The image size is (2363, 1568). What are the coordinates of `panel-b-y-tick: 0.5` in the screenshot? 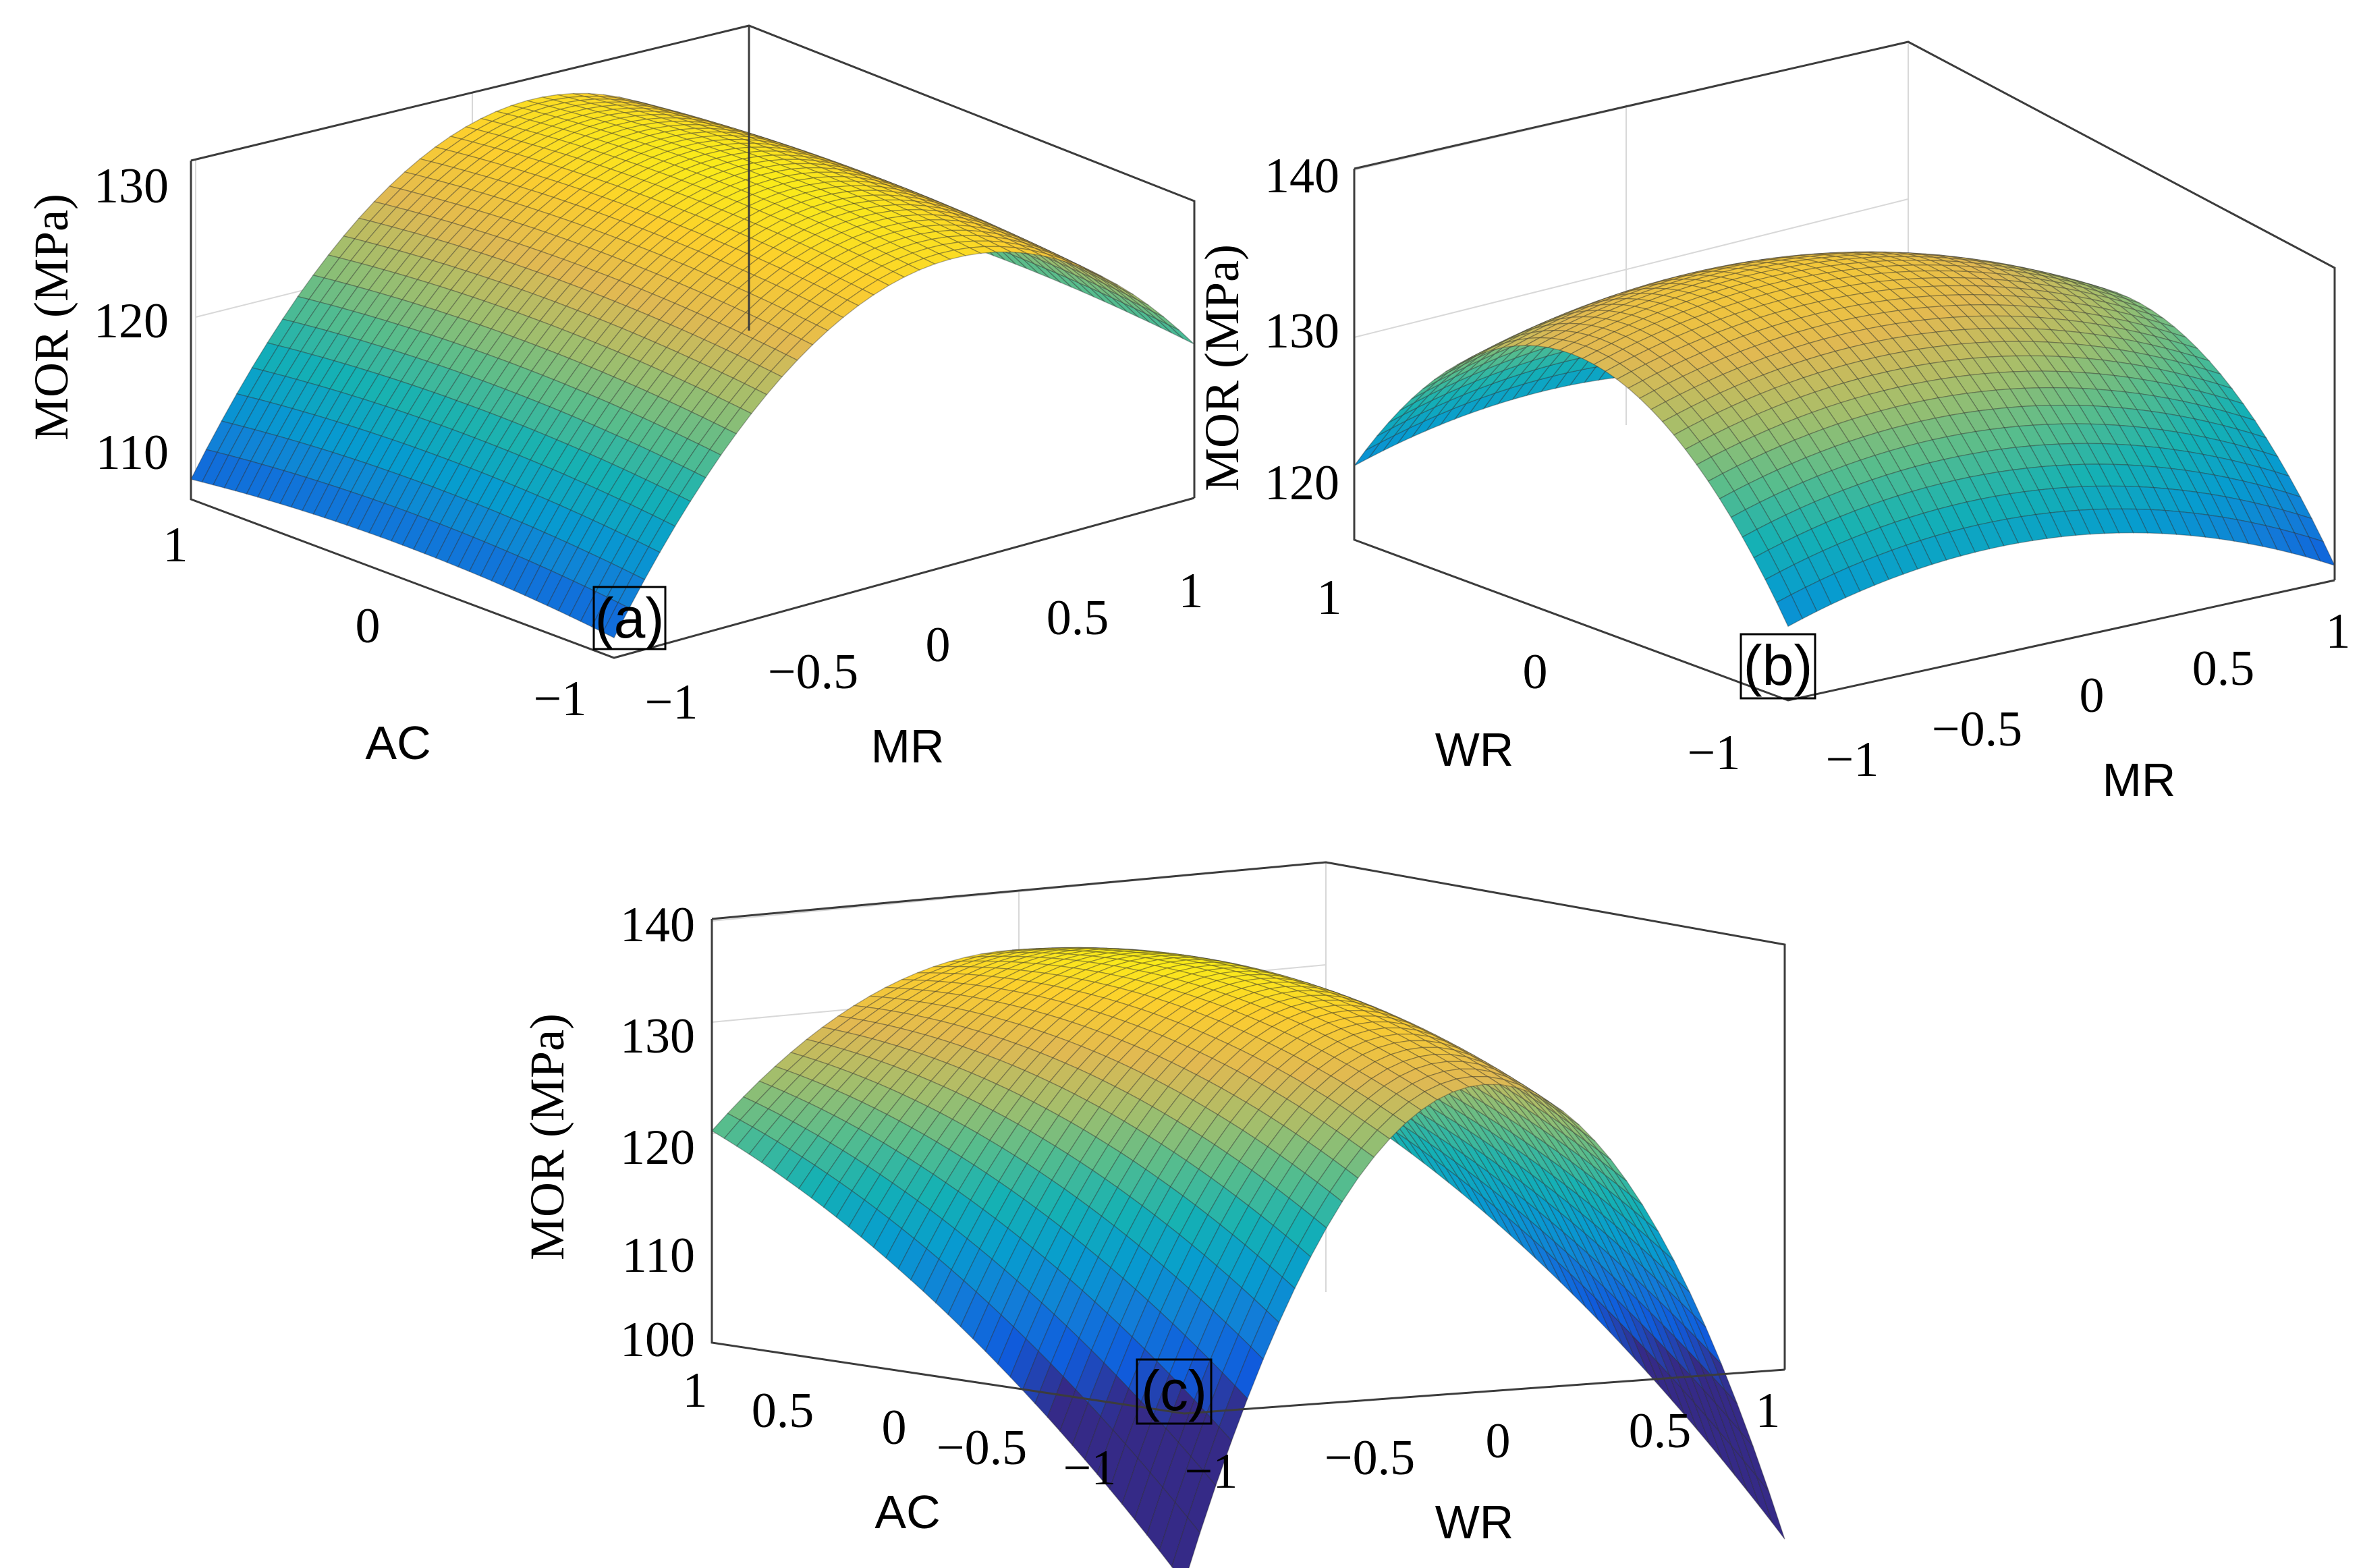 It's located at (2223, 668).